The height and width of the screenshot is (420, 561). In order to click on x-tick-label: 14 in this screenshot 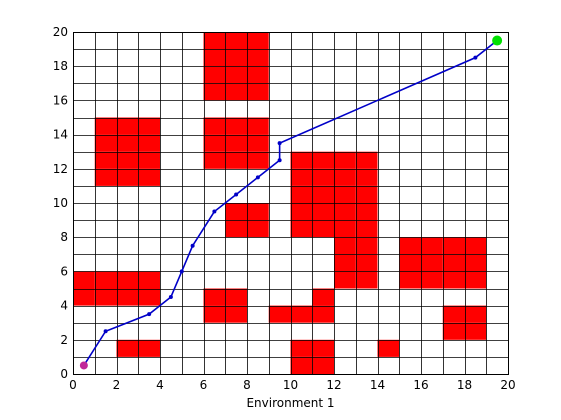, I will do `click(377, 385)`.